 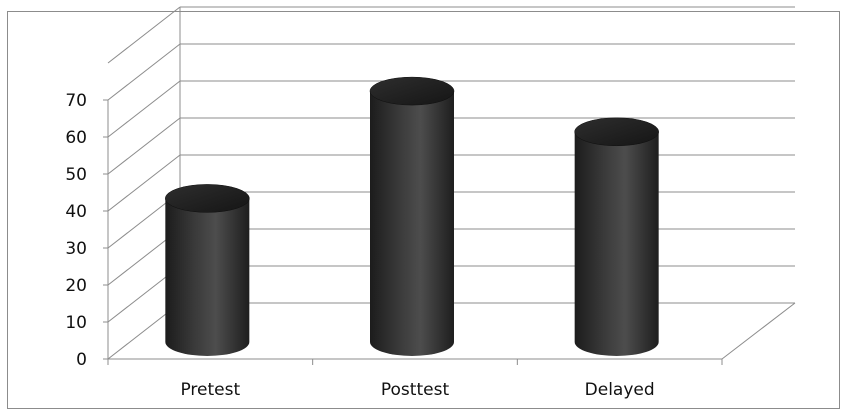 I want to click on y-tick-label: 30, so click(x=76, y=249).